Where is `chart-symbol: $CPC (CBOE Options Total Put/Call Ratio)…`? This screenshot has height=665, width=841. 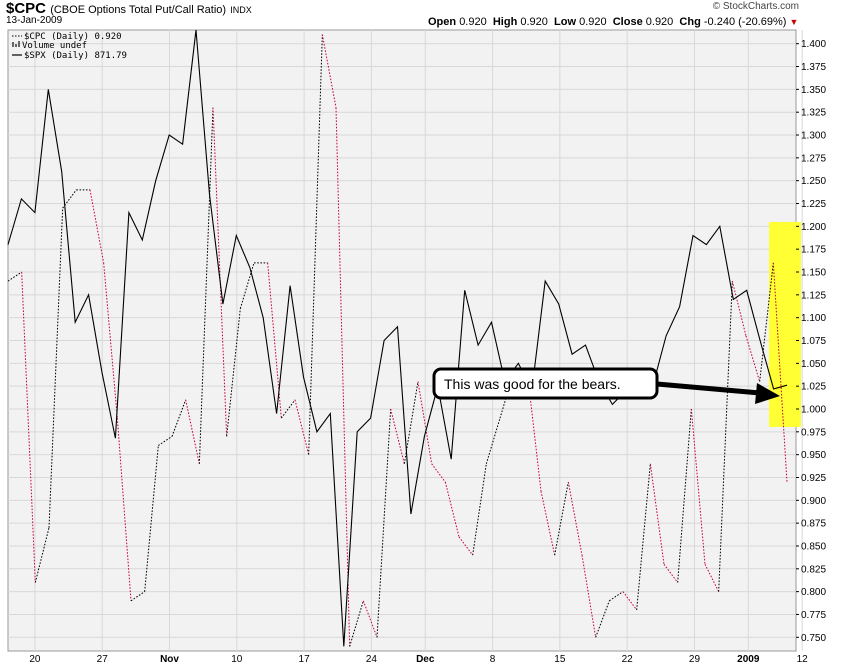 chart-symbol: $CPC (CBOE Options Total Put/Call Ratio)… is located at coordinates (129, 8).